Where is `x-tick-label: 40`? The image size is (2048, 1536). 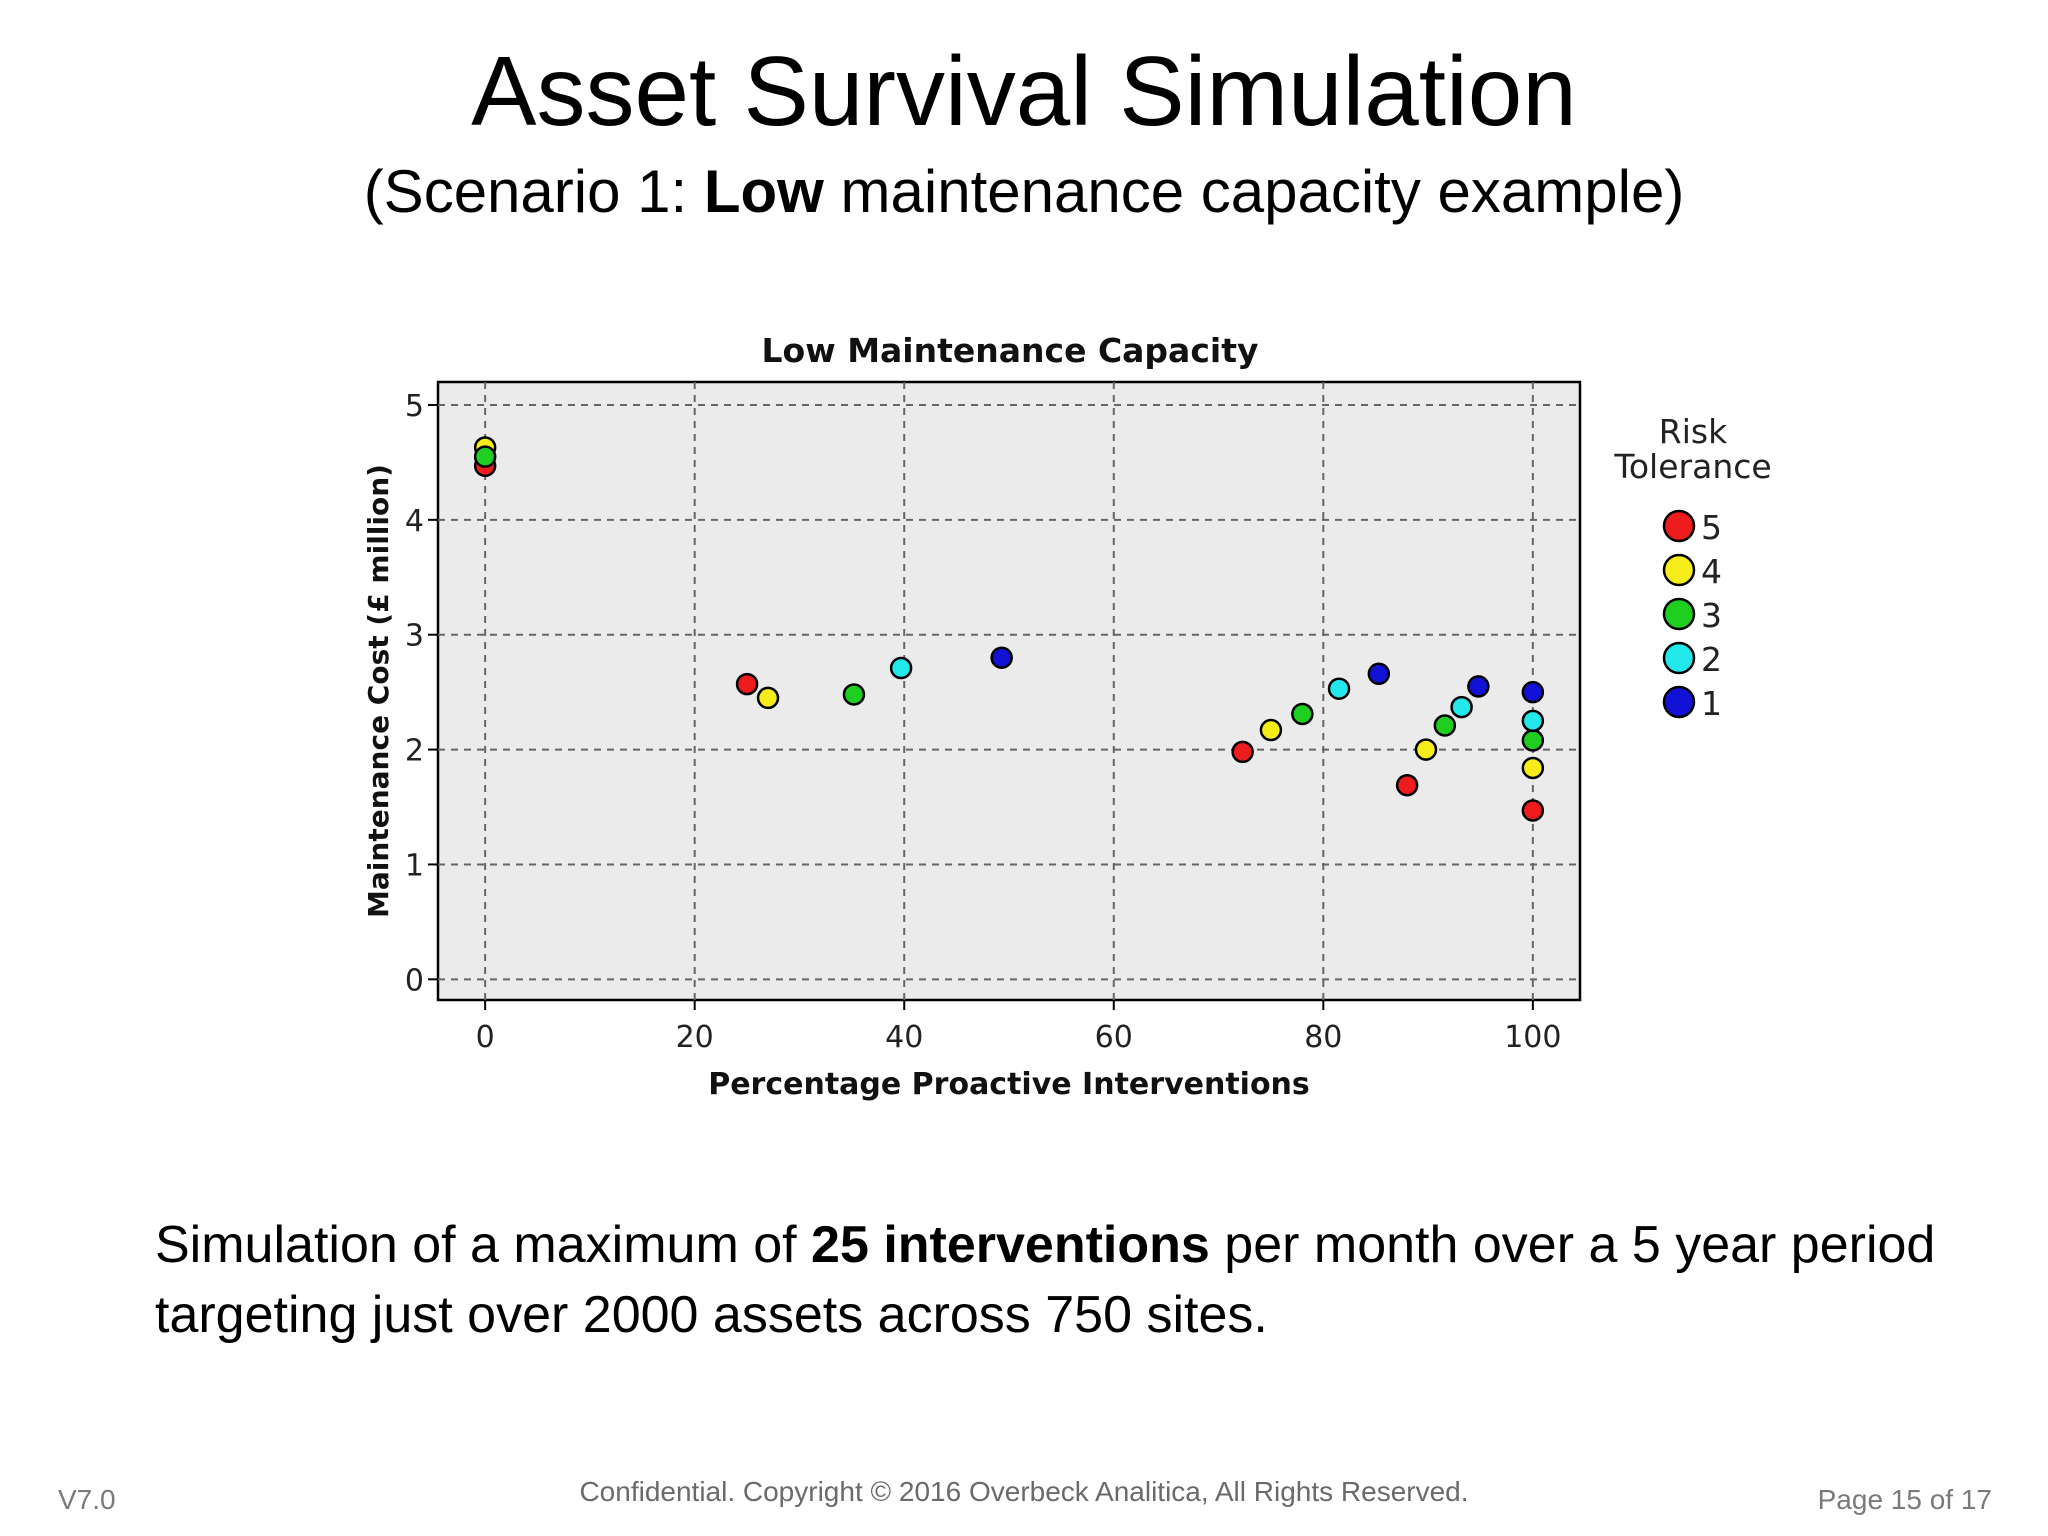 x-tick-label: 40 is located at coordinates (904, 1037).